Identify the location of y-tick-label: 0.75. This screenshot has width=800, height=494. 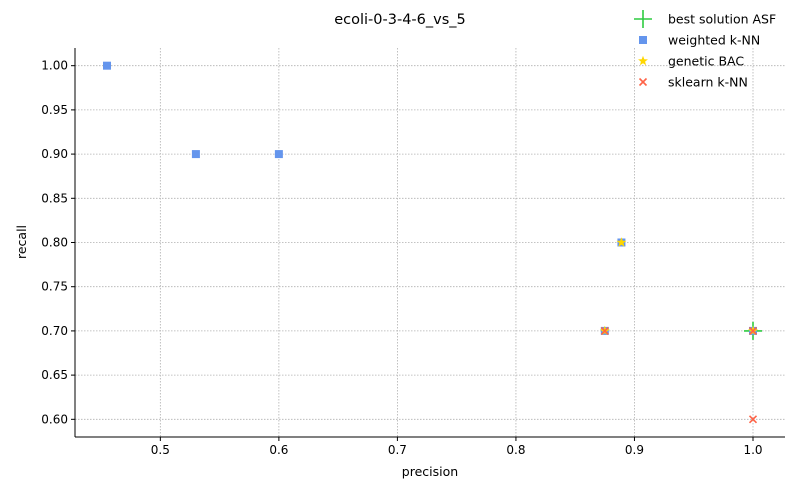
(54, 287).